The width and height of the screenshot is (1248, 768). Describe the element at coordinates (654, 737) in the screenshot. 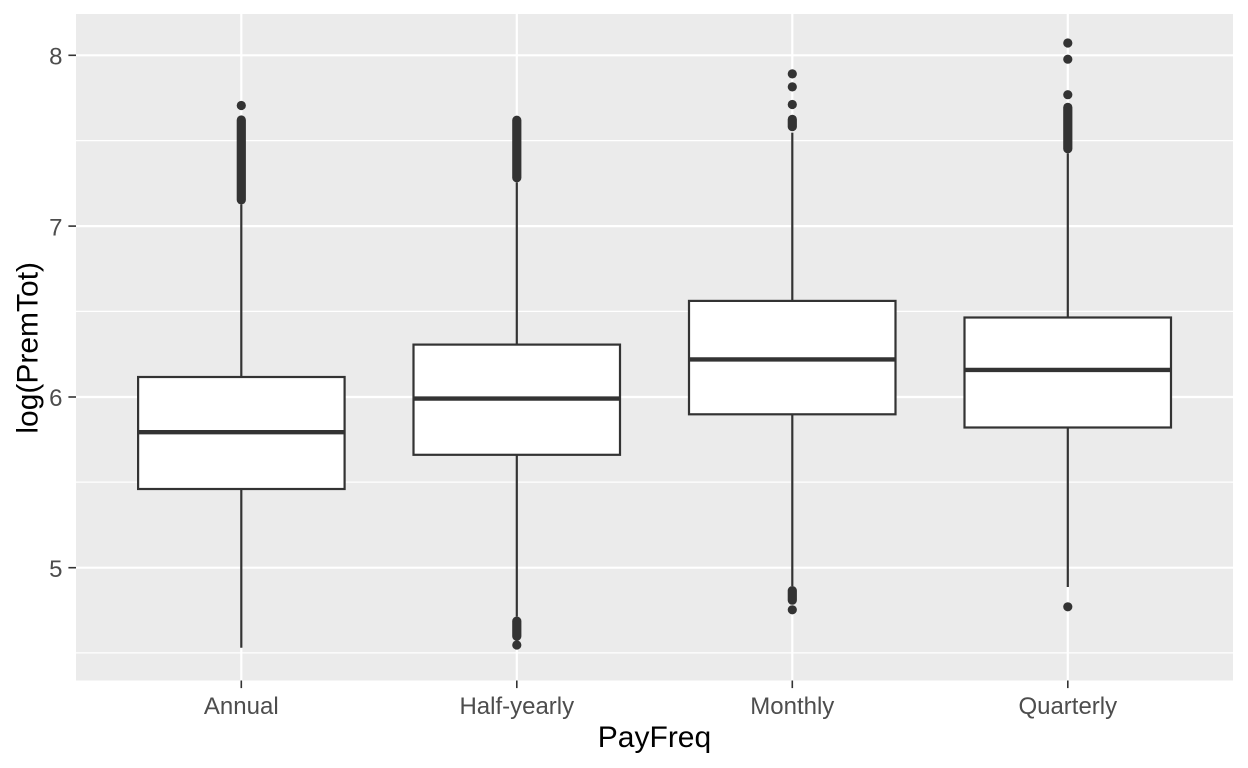

I see `svg-text: PayFreq` at that location.